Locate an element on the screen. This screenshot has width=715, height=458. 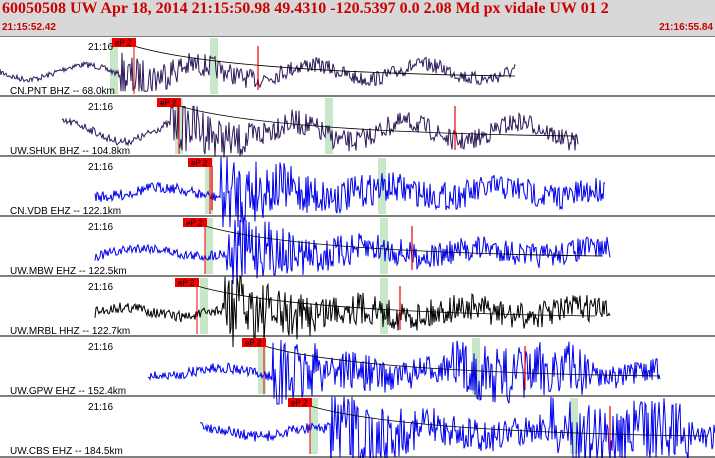
start-time: 21:15:52.42 is located at coordinates (29, 27).